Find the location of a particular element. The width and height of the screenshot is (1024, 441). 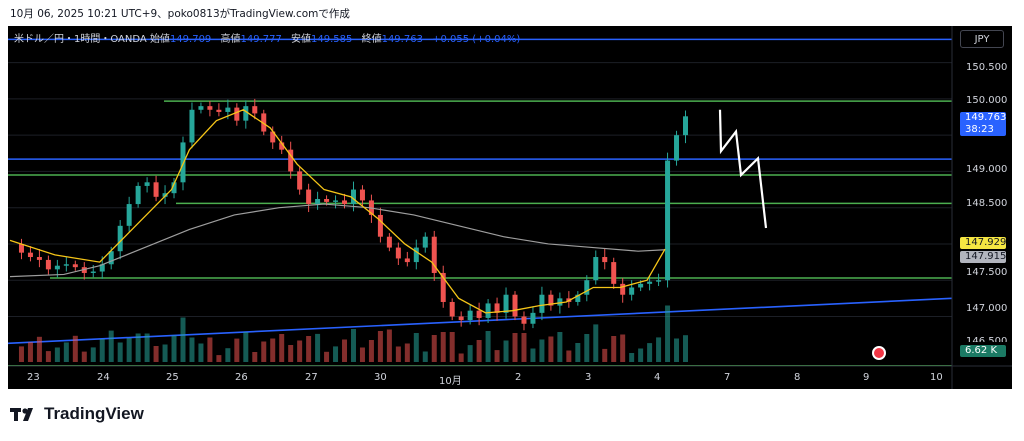

volume-label: 6.62 K is located at coordinates (983, 351).